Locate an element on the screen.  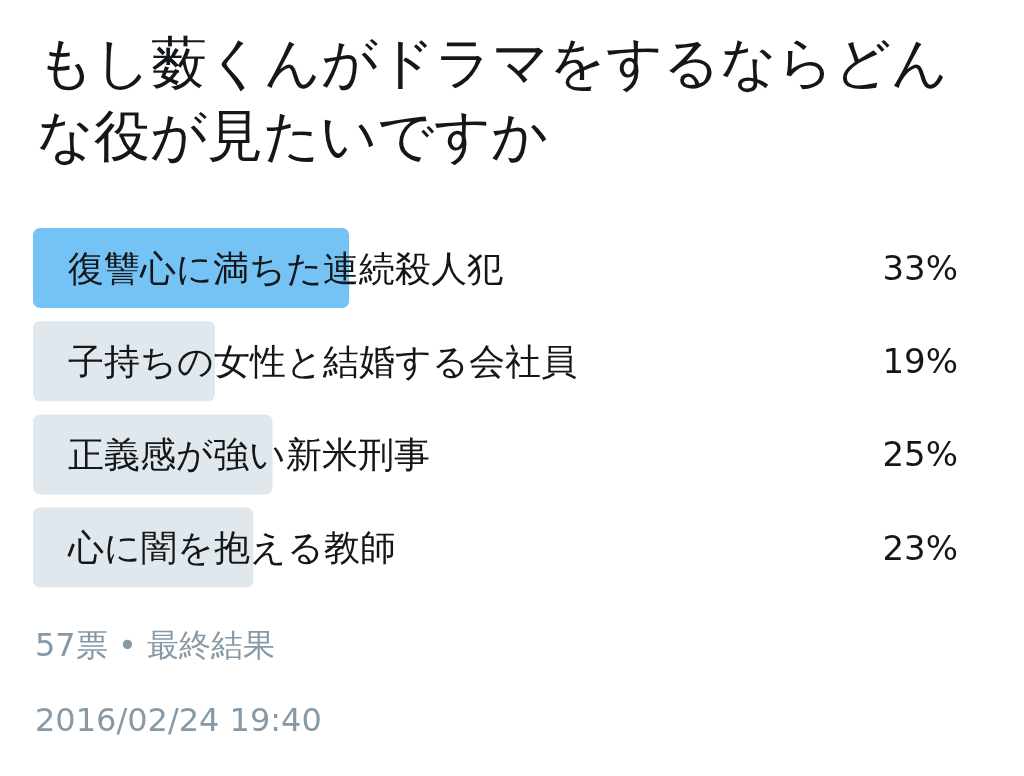
annotation: 57票 • 最終結果 is located at coordinates (155, 645).